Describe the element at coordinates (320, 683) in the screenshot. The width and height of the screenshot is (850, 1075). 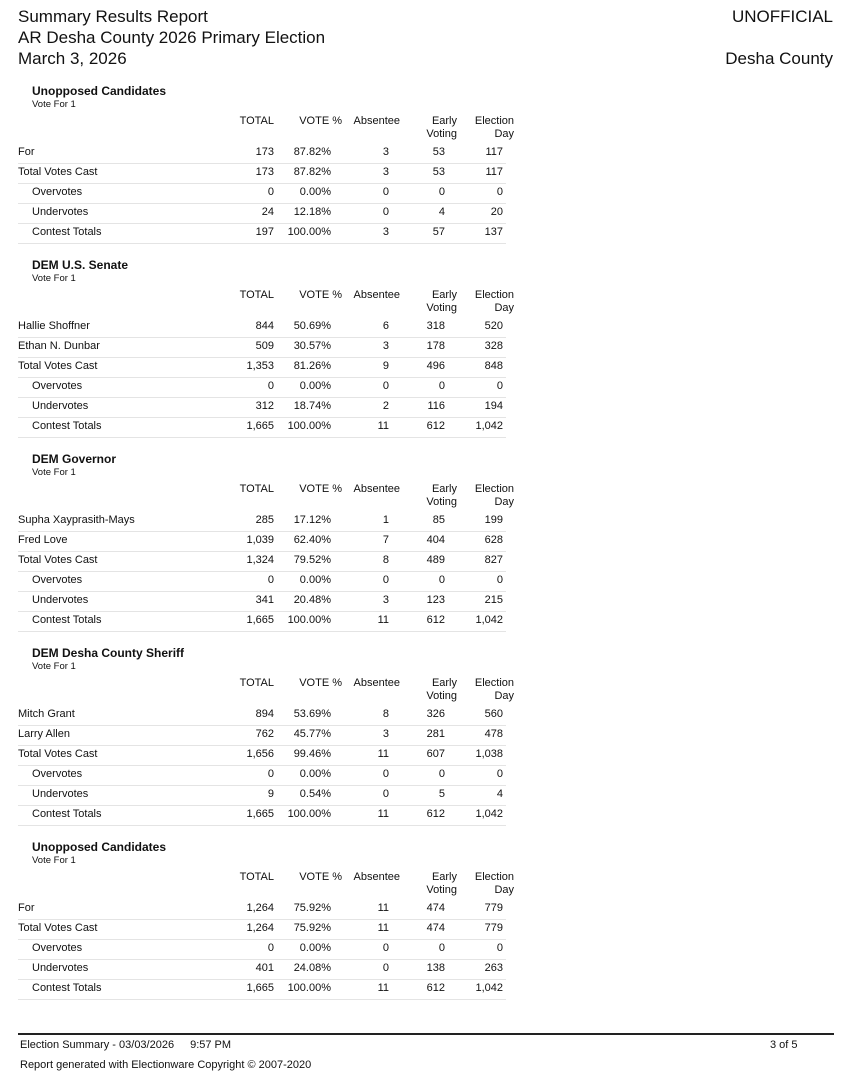
I see `col-vote-pct: VOTE %` at that location.